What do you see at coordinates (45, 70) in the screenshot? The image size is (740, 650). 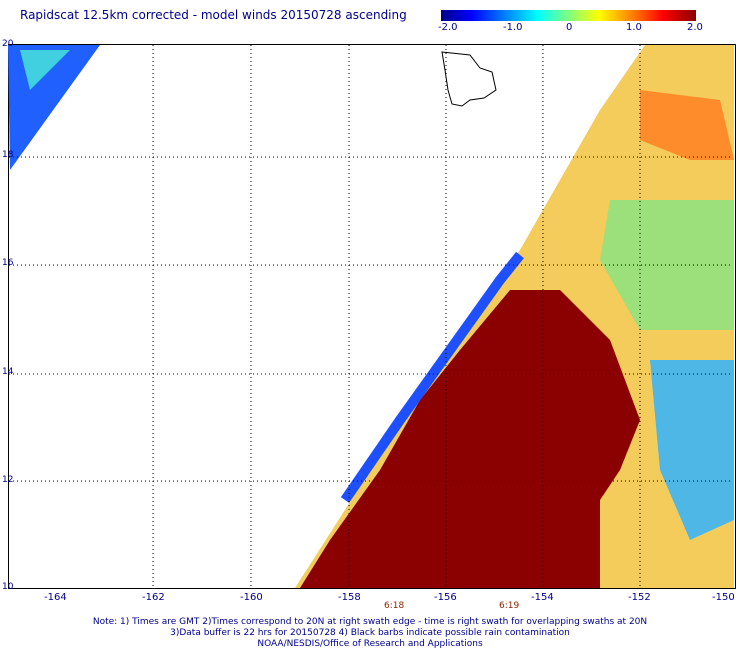 I see `corner-swath-cyan` at bounding box center [45, 70].